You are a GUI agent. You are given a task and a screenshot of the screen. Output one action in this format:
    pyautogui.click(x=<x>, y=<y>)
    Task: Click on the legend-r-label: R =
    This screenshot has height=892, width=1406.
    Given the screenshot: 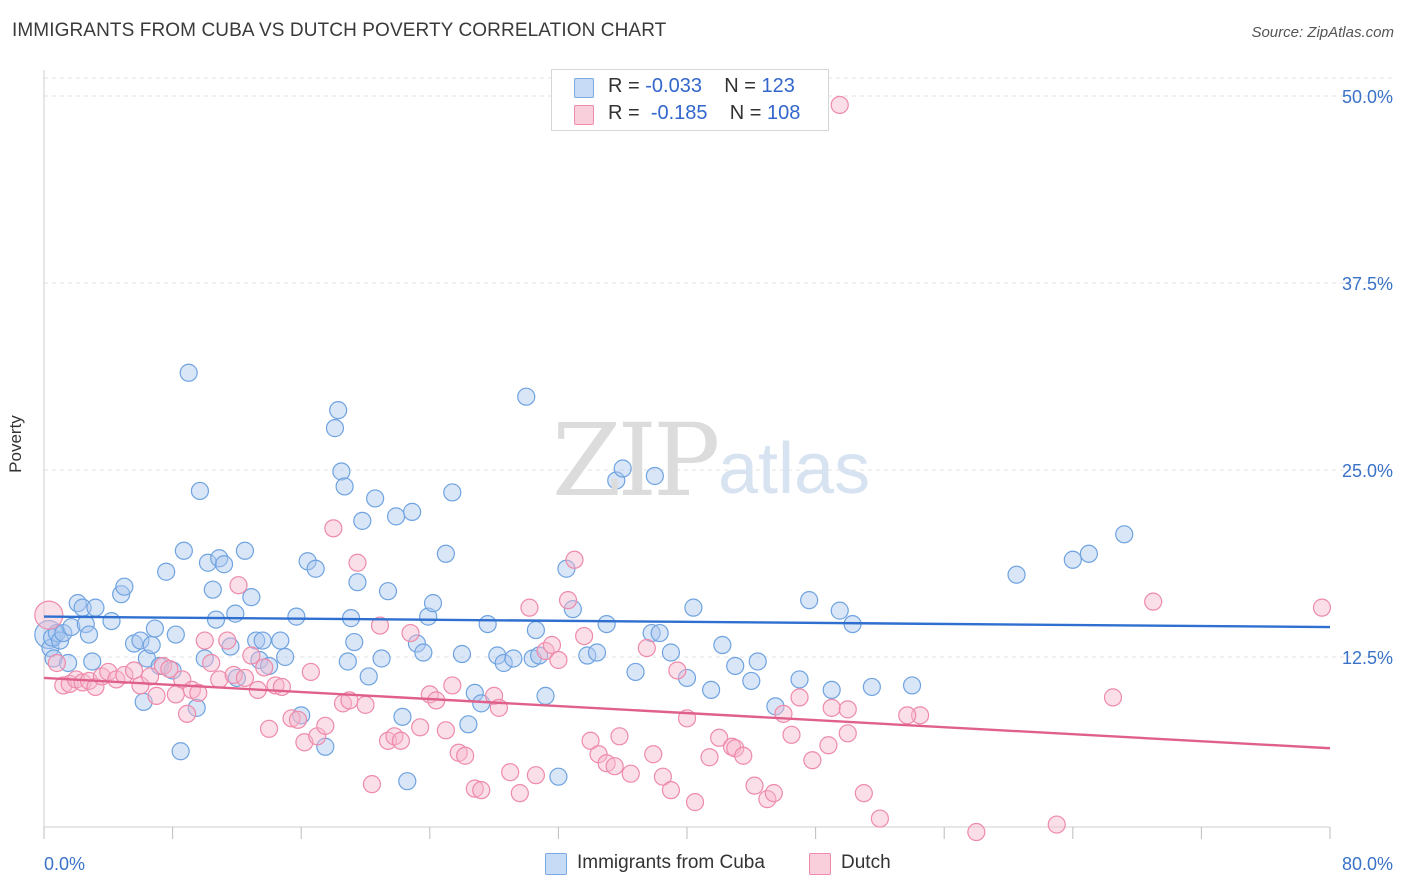 What is the action you would take?
    pyautogui.click(x=624, y=113)
    